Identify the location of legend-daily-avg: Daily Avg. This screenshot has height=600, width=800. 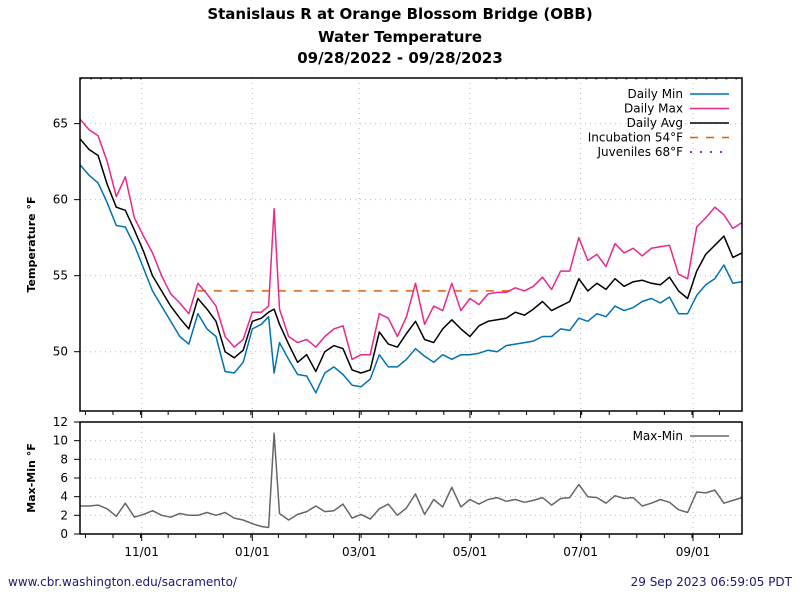
(678, 123).